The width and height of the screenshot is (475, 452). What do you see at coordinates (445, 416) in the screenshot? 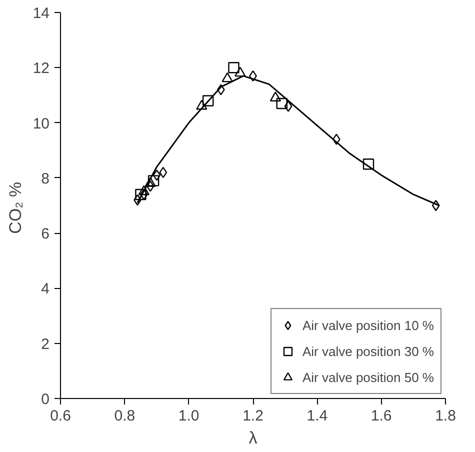
I see `x-tick-label: 1.8` at bounding box center [445, 416].